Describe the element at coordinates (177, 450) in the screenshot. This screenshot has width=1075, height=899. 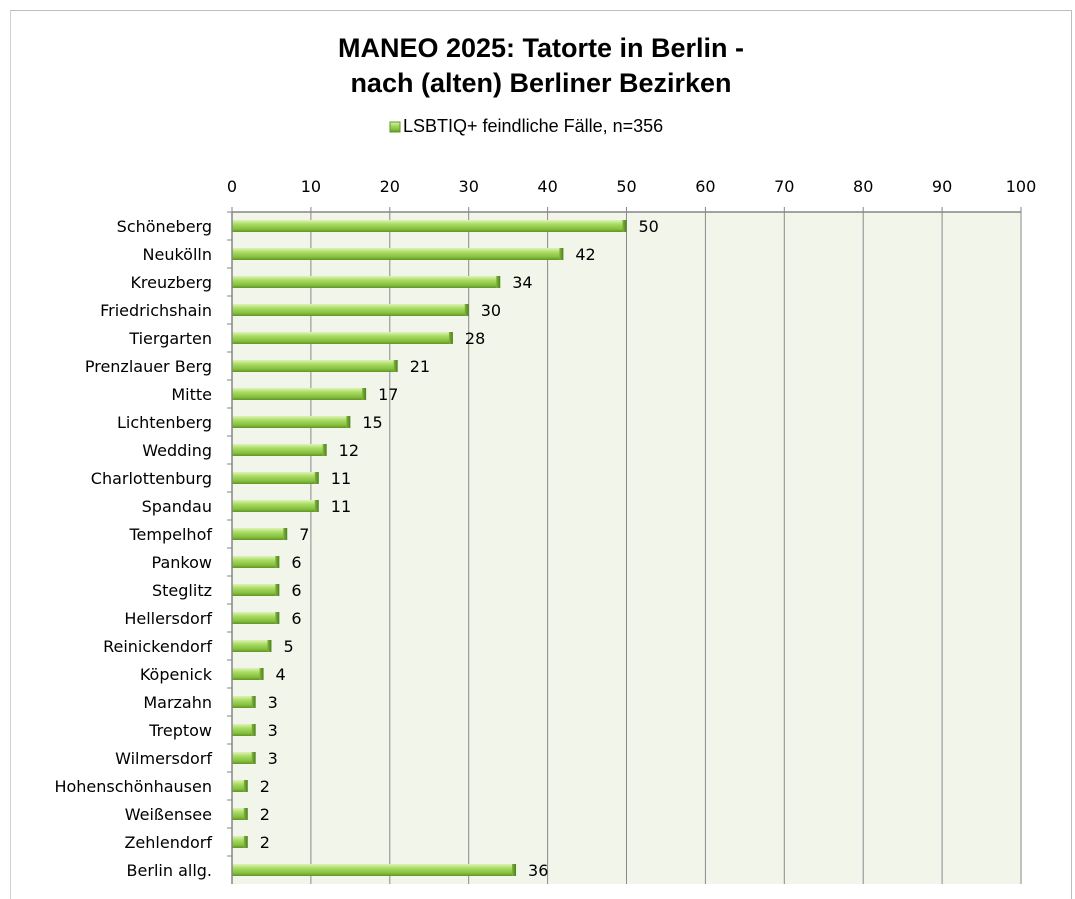
I see `category-label: Wedding` at that location.